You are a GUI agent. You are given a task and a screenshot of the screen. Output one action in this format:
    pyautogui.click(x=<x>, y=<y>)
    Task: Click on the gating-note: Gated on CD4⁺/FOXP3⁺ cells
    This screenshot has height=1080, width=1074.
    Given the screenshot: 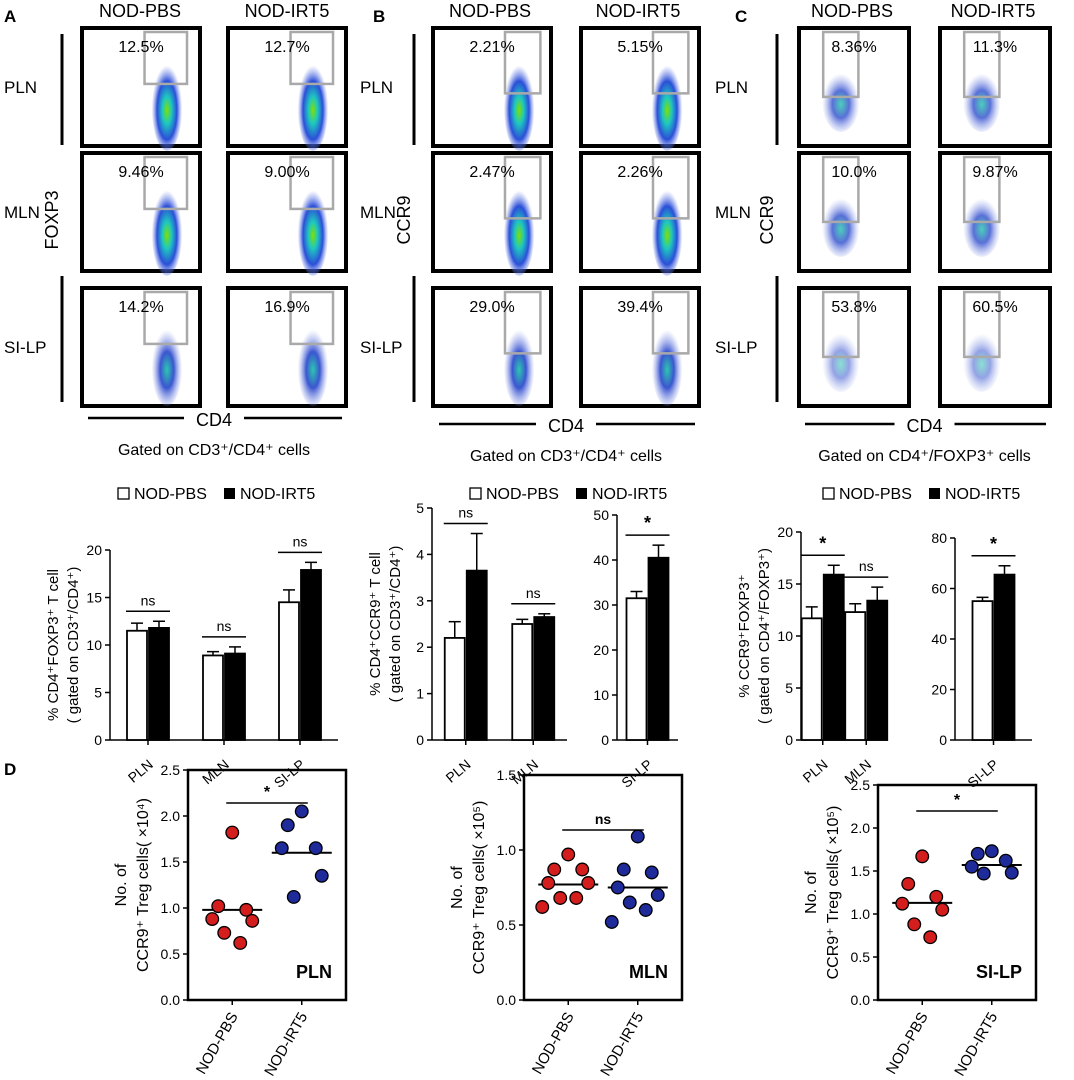 What is the action you would take?
    pyautogui.click(x=924, y=456)
    